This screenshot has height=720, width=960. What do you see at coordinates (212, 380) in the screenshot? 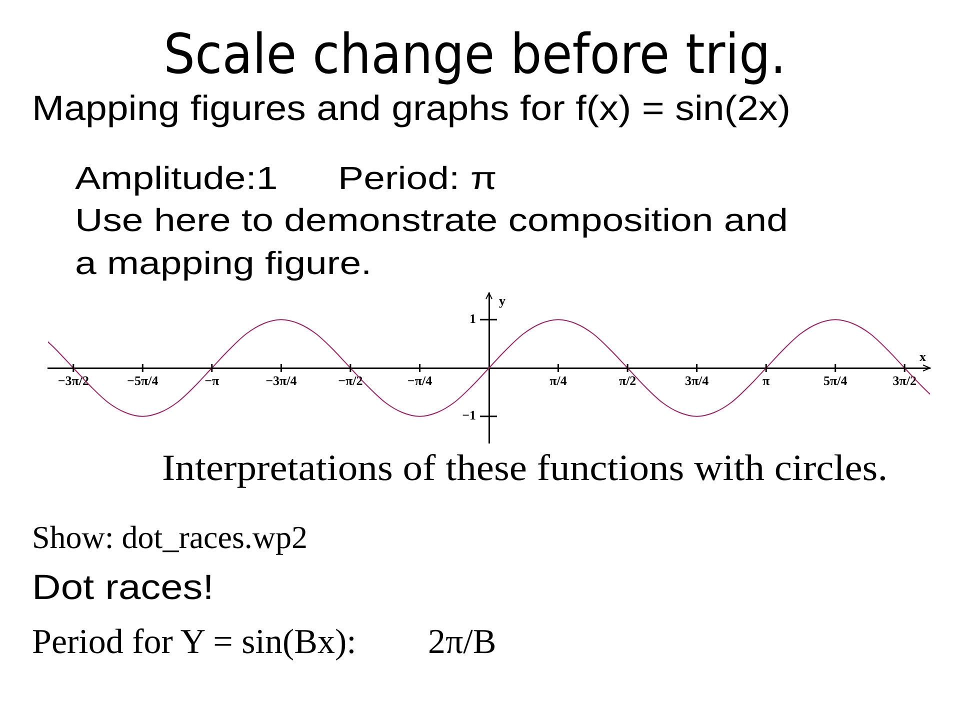
I see `x-tick-label: −π` at bounding box center [212, 380].